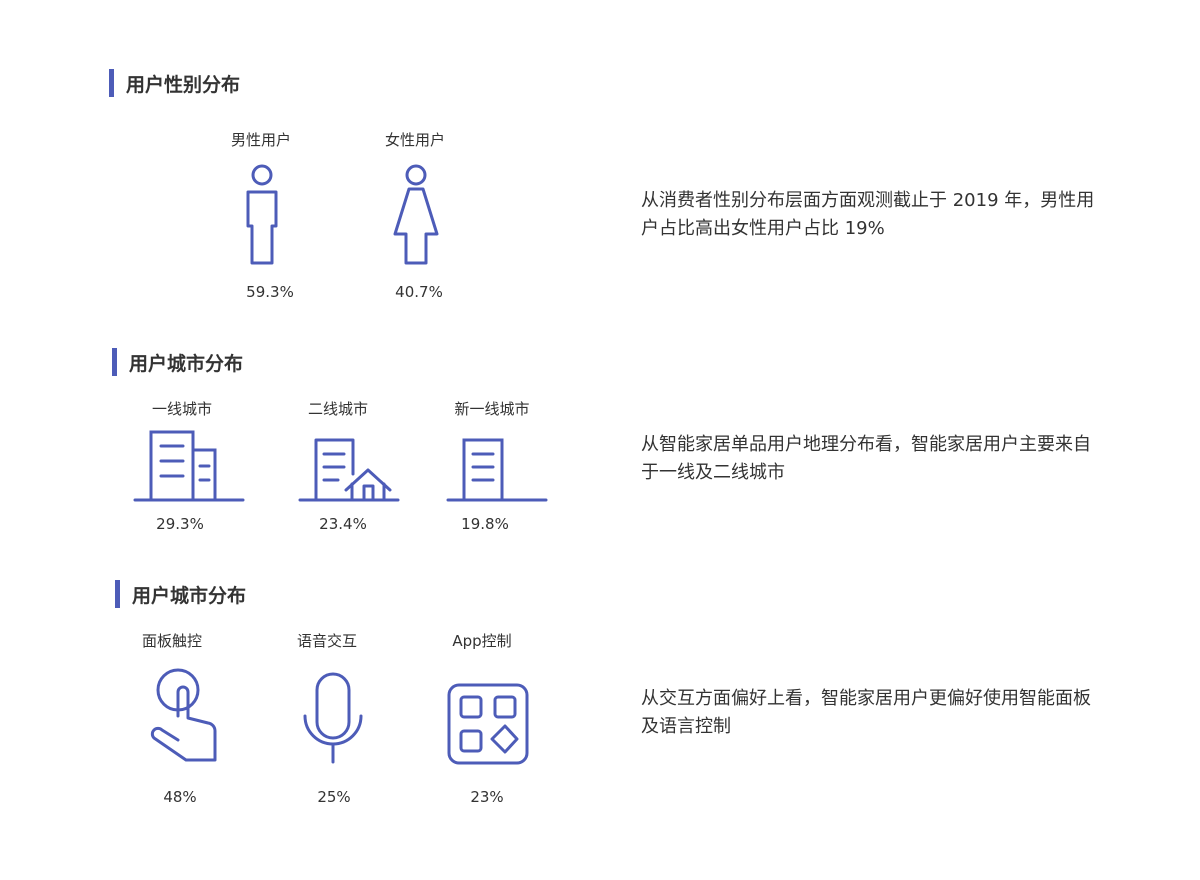 The image size is (1200, 880). Describe the element at coordinates (180, 524) in the screenshot. I see `city-tier1-value: 29.3%` at that location.